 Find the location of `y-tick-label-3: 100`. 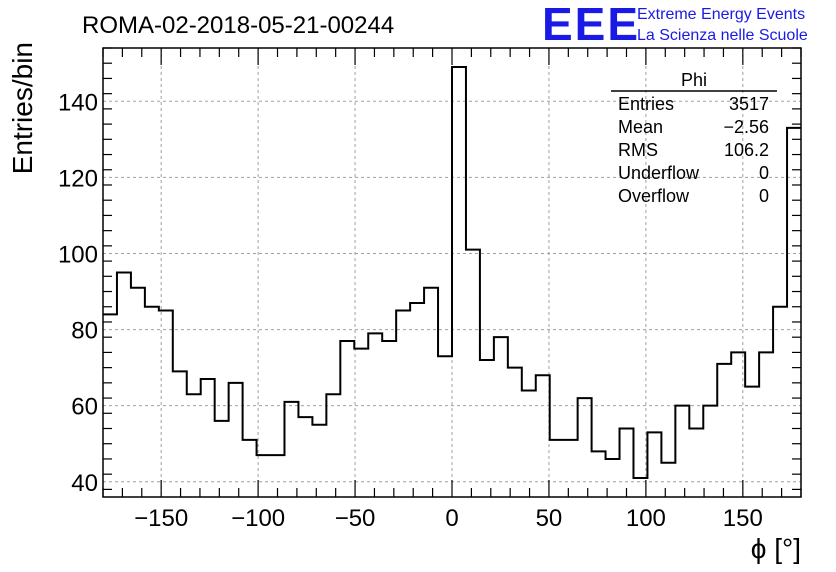

y-tick-label-3: 100 is located at coordinates (78, 254).